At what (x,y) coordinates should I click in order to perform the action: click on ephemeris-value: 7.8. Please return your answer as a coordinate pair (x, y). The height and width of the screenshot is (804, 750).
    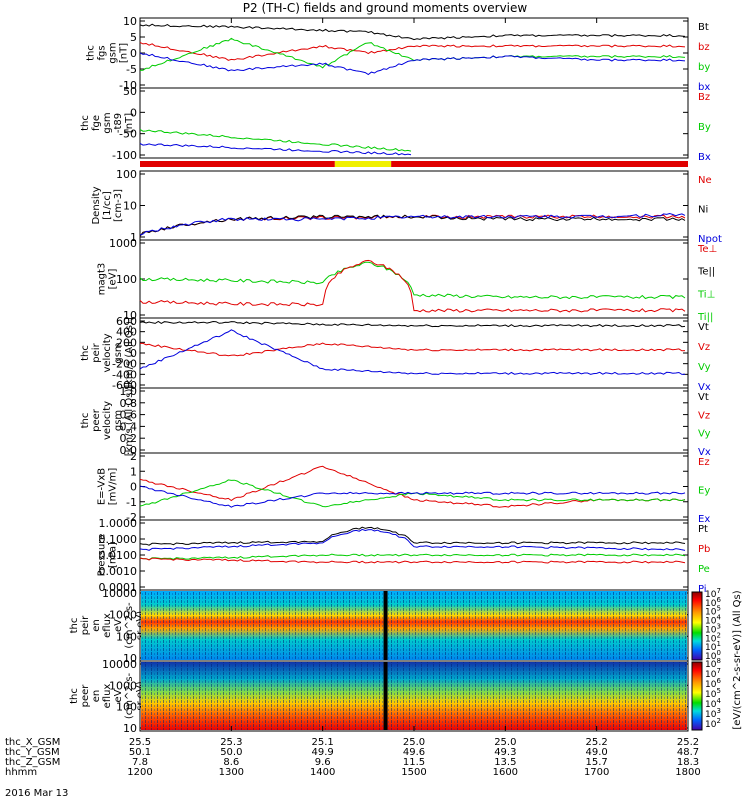
    Looking at the image, I should click on (140, 762).